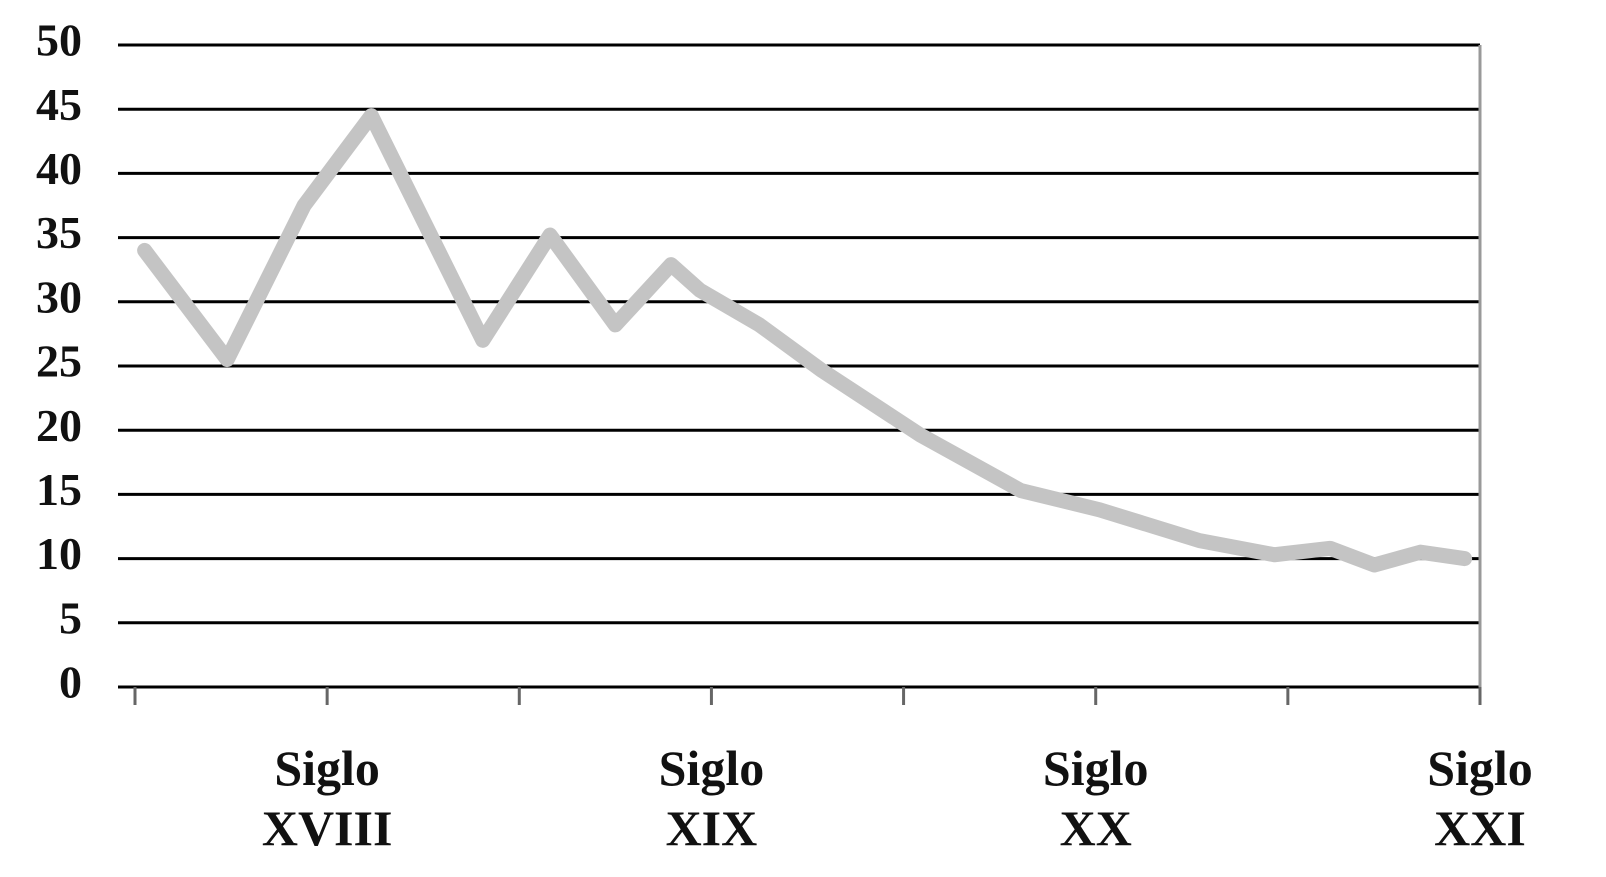 This screenshot has height=877, width=1606. Describe the element at coordinates (70, 682) in the screenshot. I see `y-tick-label: 0` at that location.